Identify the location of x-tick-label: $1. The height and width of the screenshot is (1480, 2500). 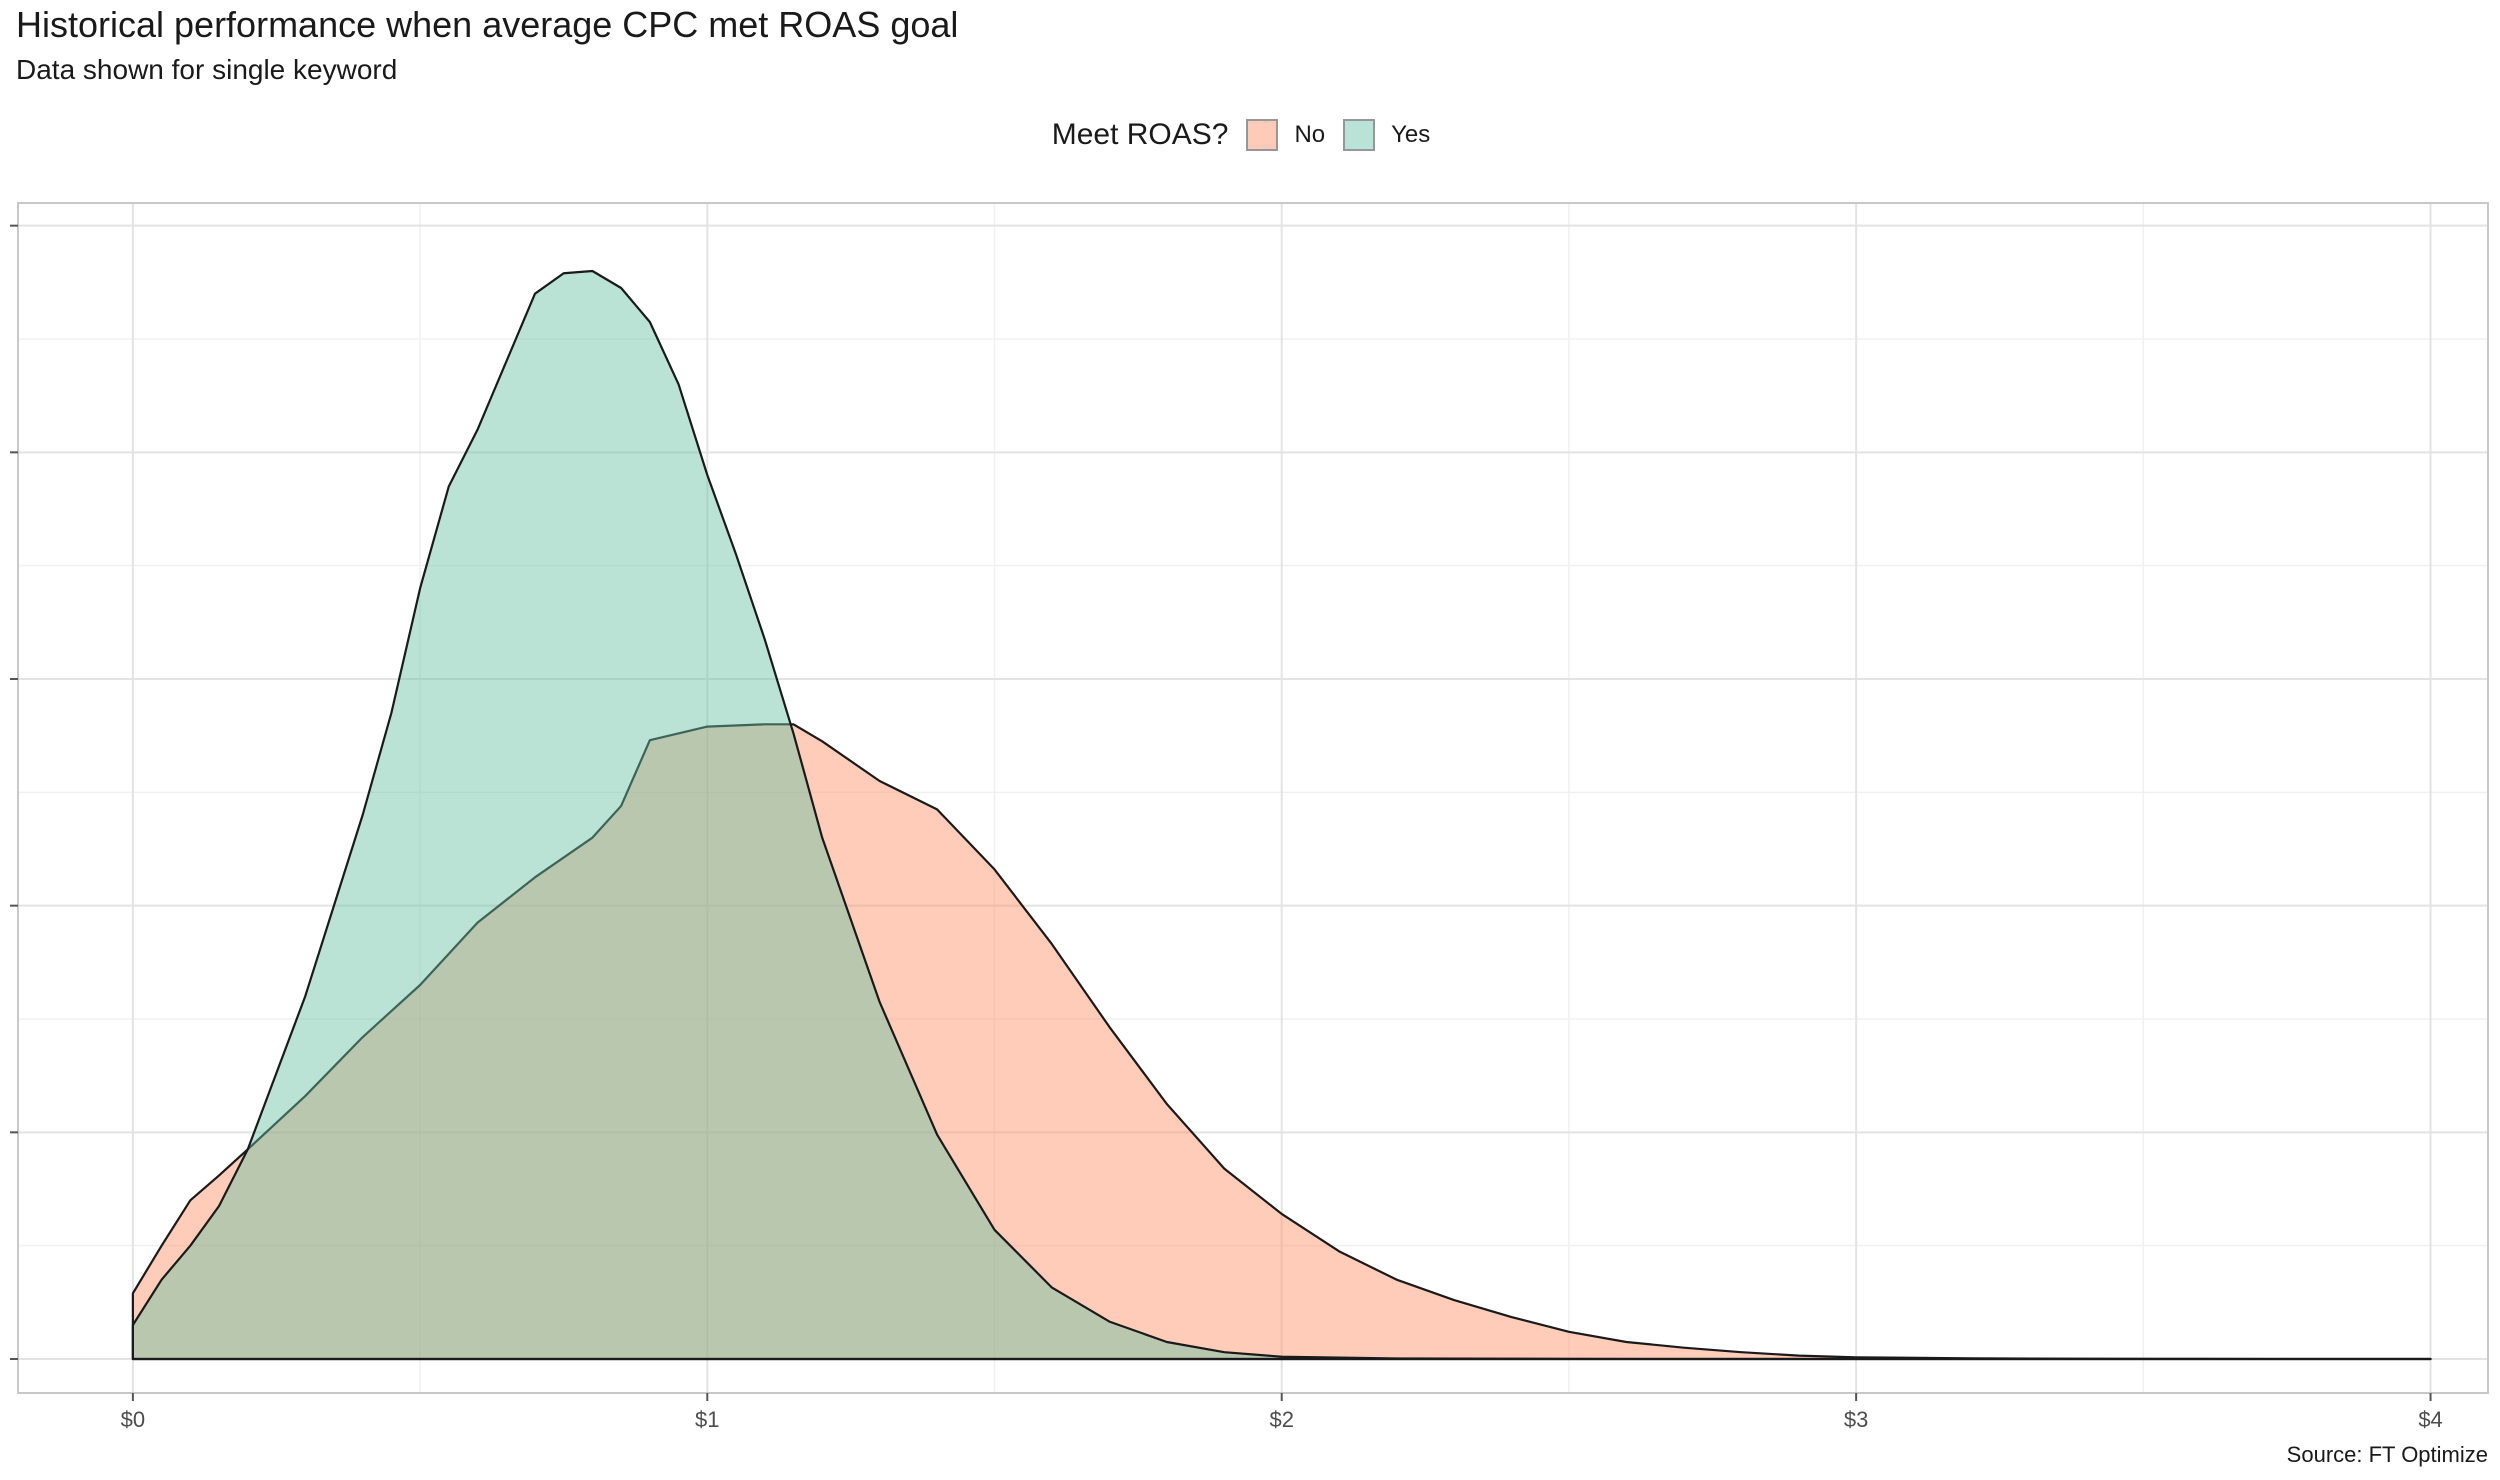
(707, 1419).